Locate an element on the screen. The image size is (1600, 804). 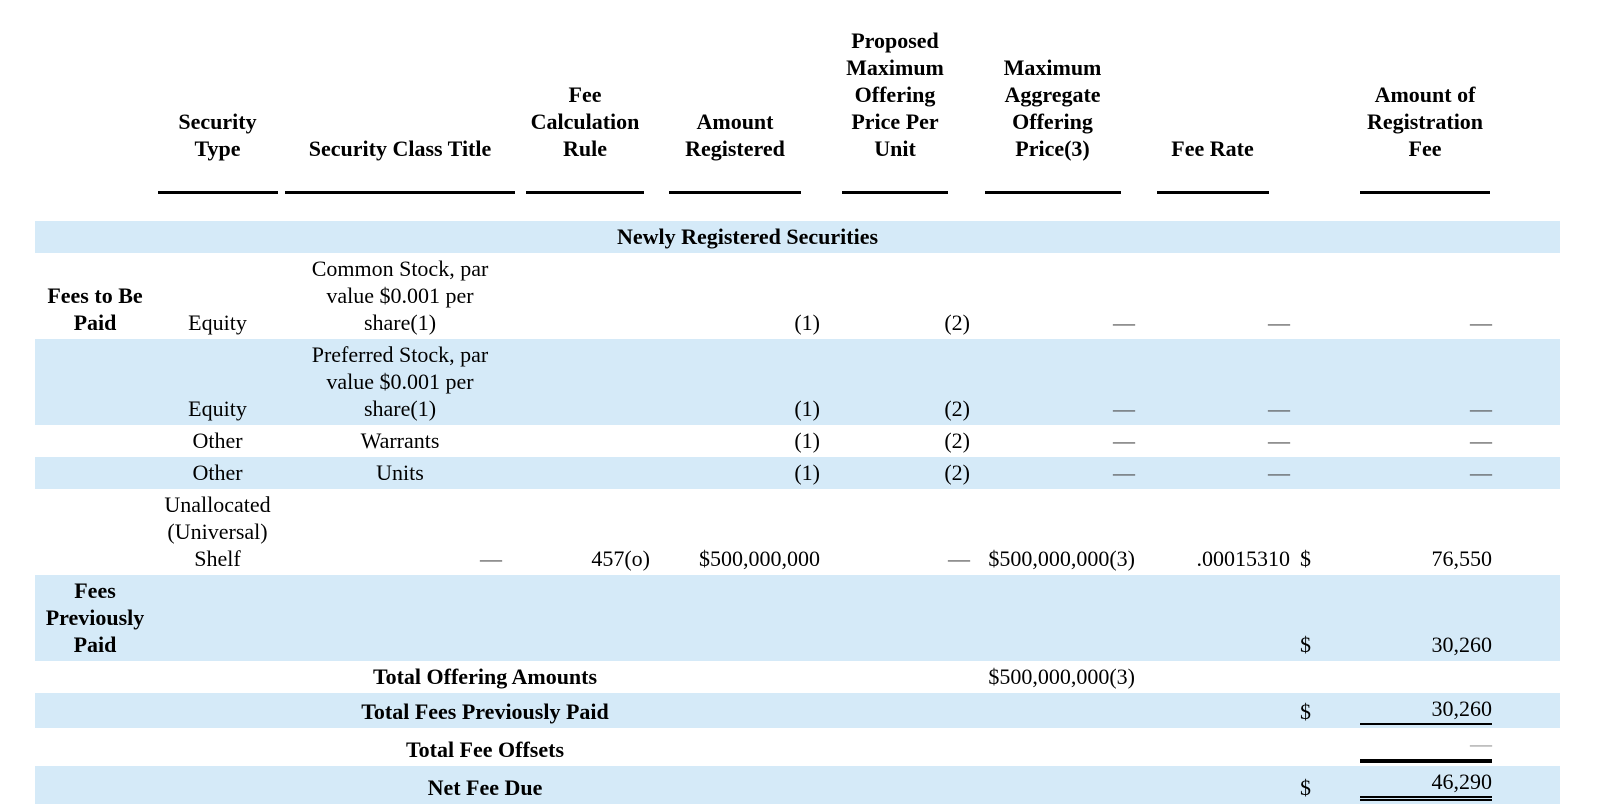
total-row-fee-offsets: Total Fee Offsets — is located at coordinates (797, 747).